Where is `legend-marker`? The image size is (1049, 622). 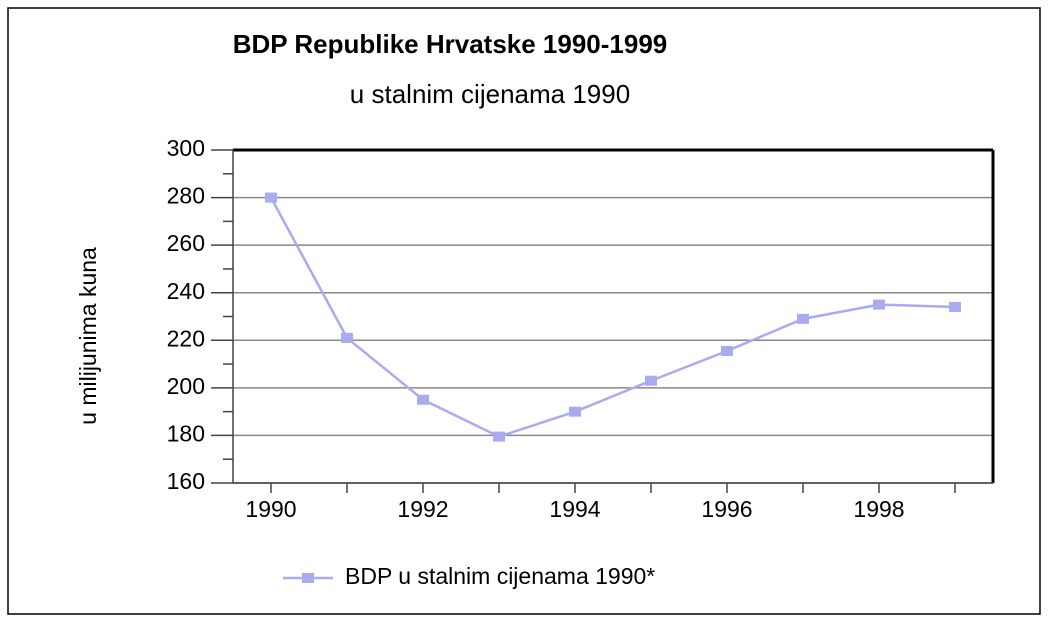
legend-marker is located at coordinates (308, 578).